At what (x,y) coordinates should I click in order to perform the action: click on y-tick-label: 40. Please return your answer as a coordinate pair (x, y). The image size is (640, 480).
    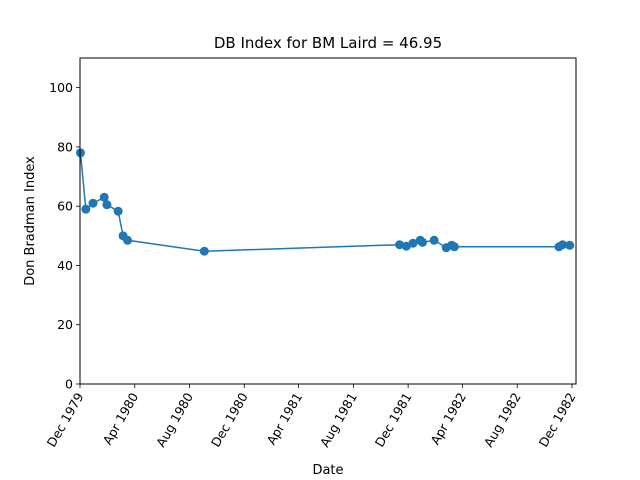
    Looking at the image, I should click on (65, 265).